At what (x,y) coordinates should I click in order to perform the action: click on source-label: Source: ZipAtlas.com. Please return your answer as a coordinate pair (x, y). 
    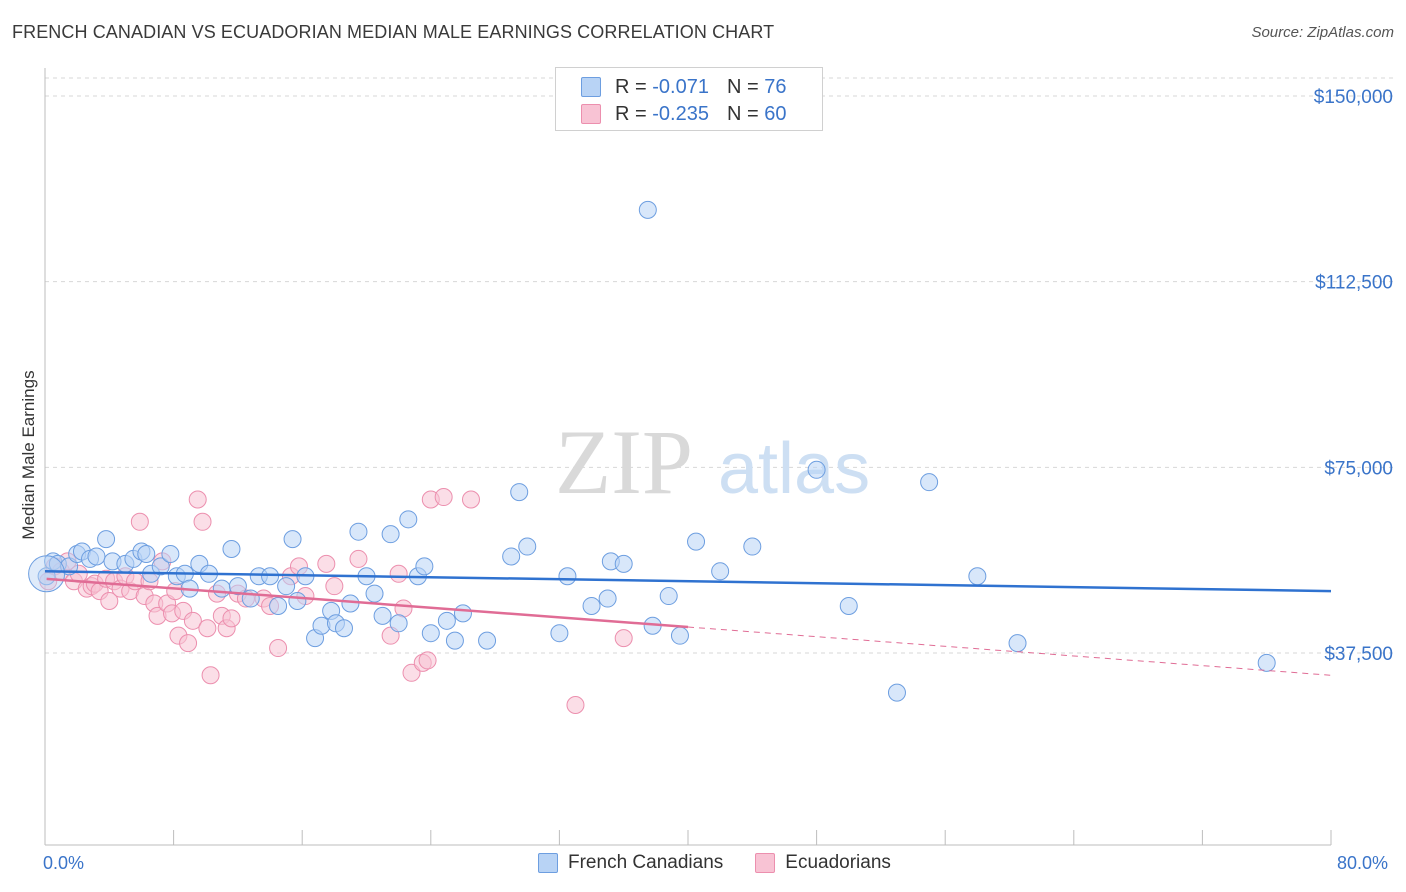
    Looking at the image, I should click on (1322, 32).